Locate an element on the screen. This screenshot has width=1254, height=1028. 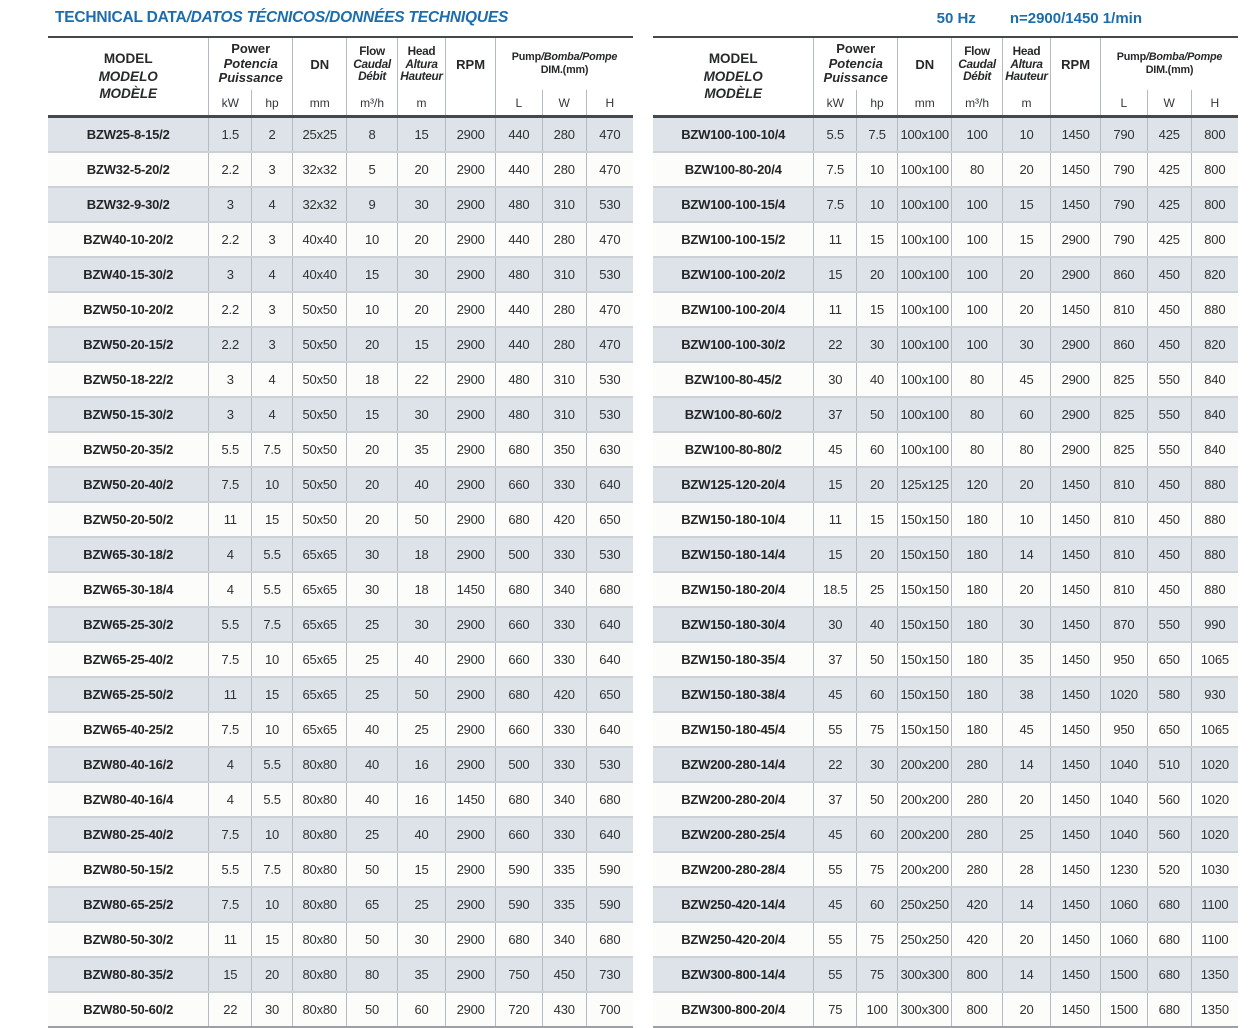
value-cell: 720 is located at coordinates (518, 1009).